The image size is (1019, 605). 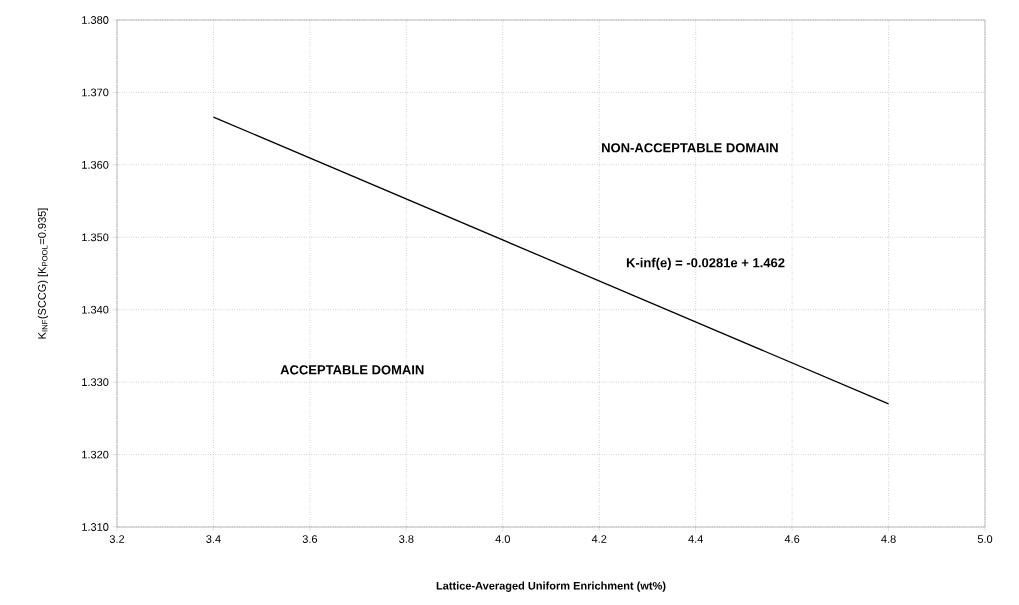 What do you see at coordinates (888, 539) in the screenshot?
I see `x-tick-label: 4.8` at bounding box center [888, 539].